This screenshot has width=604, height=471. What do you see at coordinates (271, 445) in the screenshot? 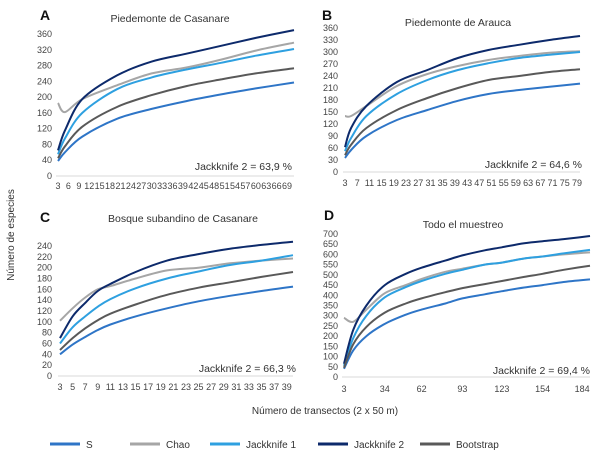
I see `legend-label: Jackknife 1` at bounding box center [271, 445].